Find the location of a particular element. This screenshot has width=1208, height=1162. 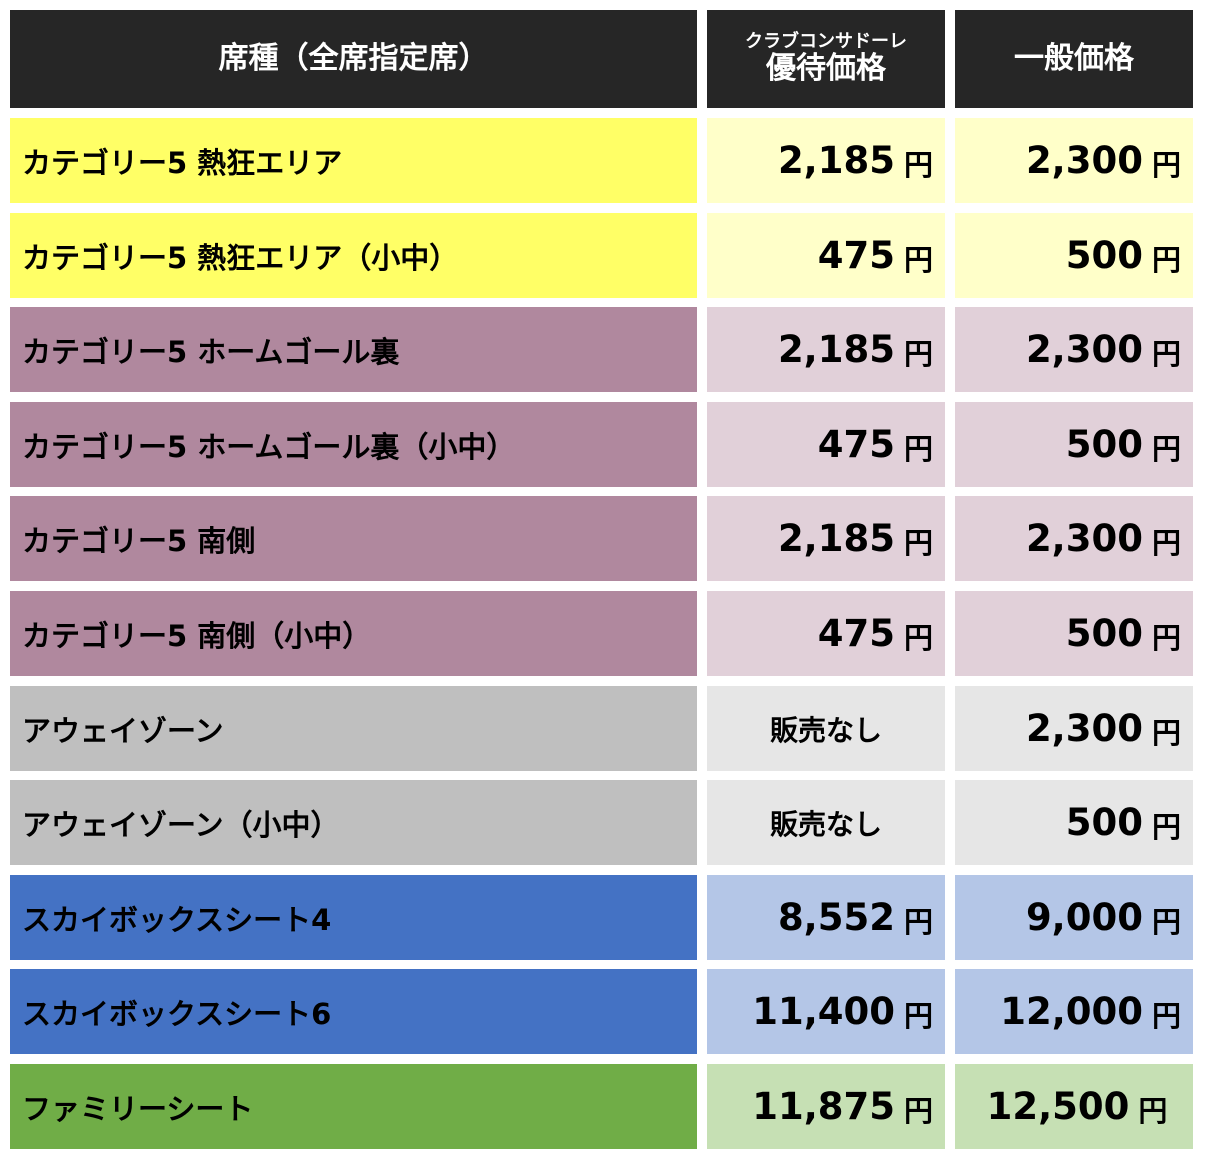

member-price-value: 11,875 is located at coordinates (823, 1106).